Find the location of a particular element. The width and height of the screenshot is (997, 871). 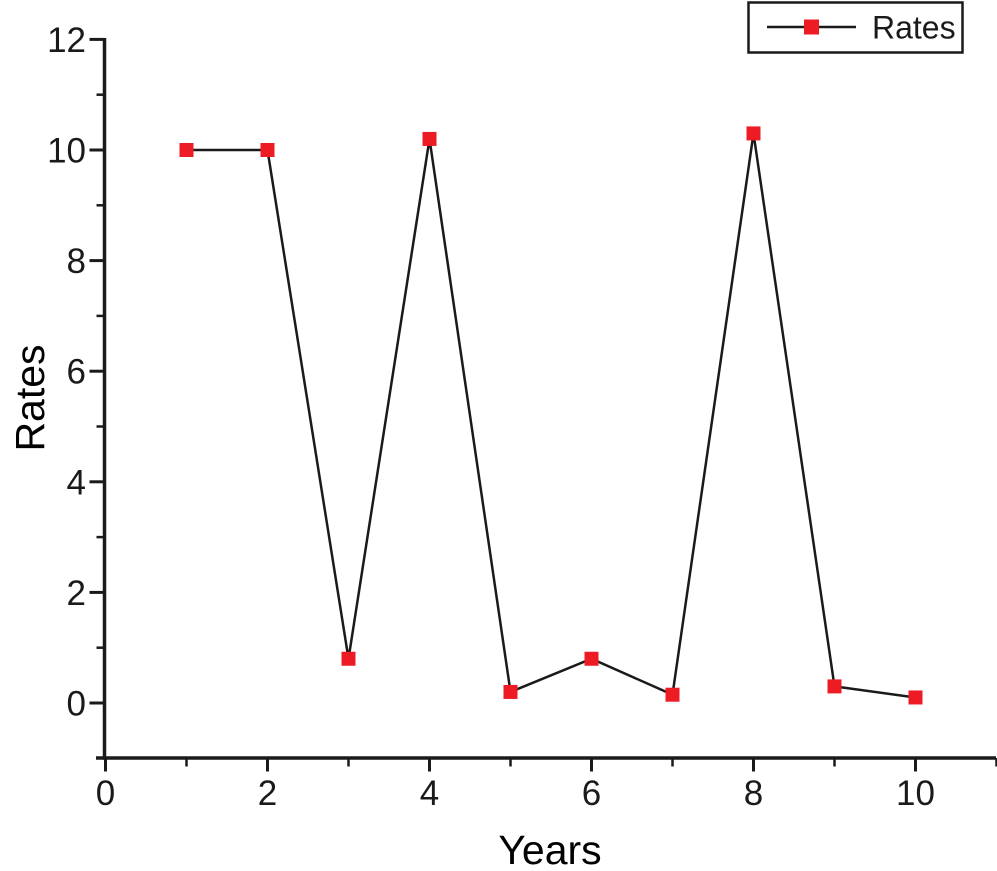

legend-marker-swatch is located at coordinates (811, 27).